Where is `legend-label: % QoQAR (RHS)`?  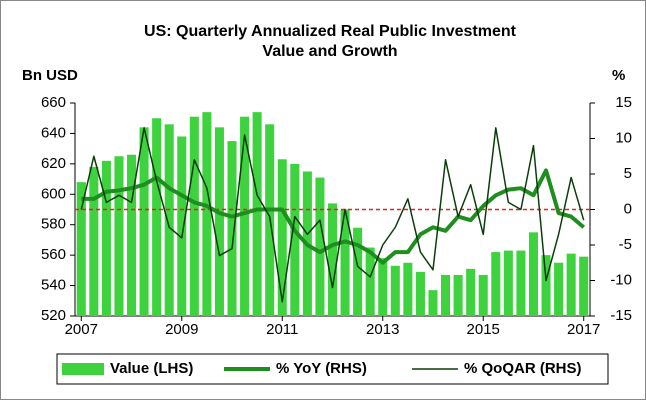
legend-label: % QoQAR (RHS) is located at coordinates (523, 368).